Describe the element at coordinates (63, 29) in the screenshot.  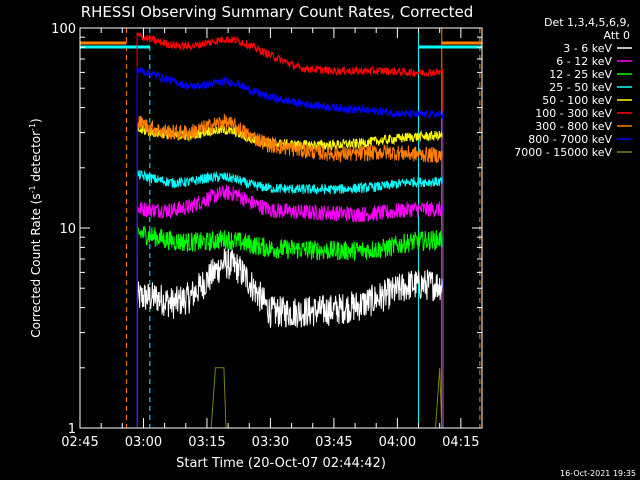
I see `y-tick-label: 100` at that location.